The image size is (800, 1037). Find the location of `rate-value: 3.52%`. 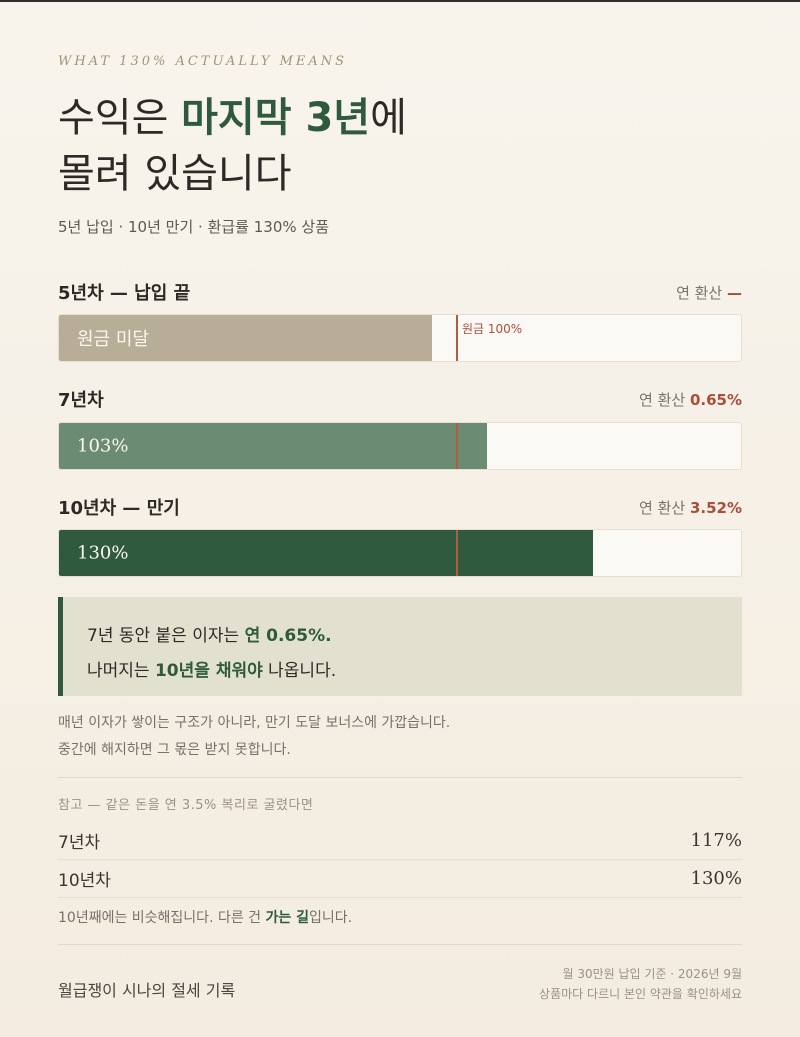

rate-value: 3.52% is located at coordinates (715, 507).